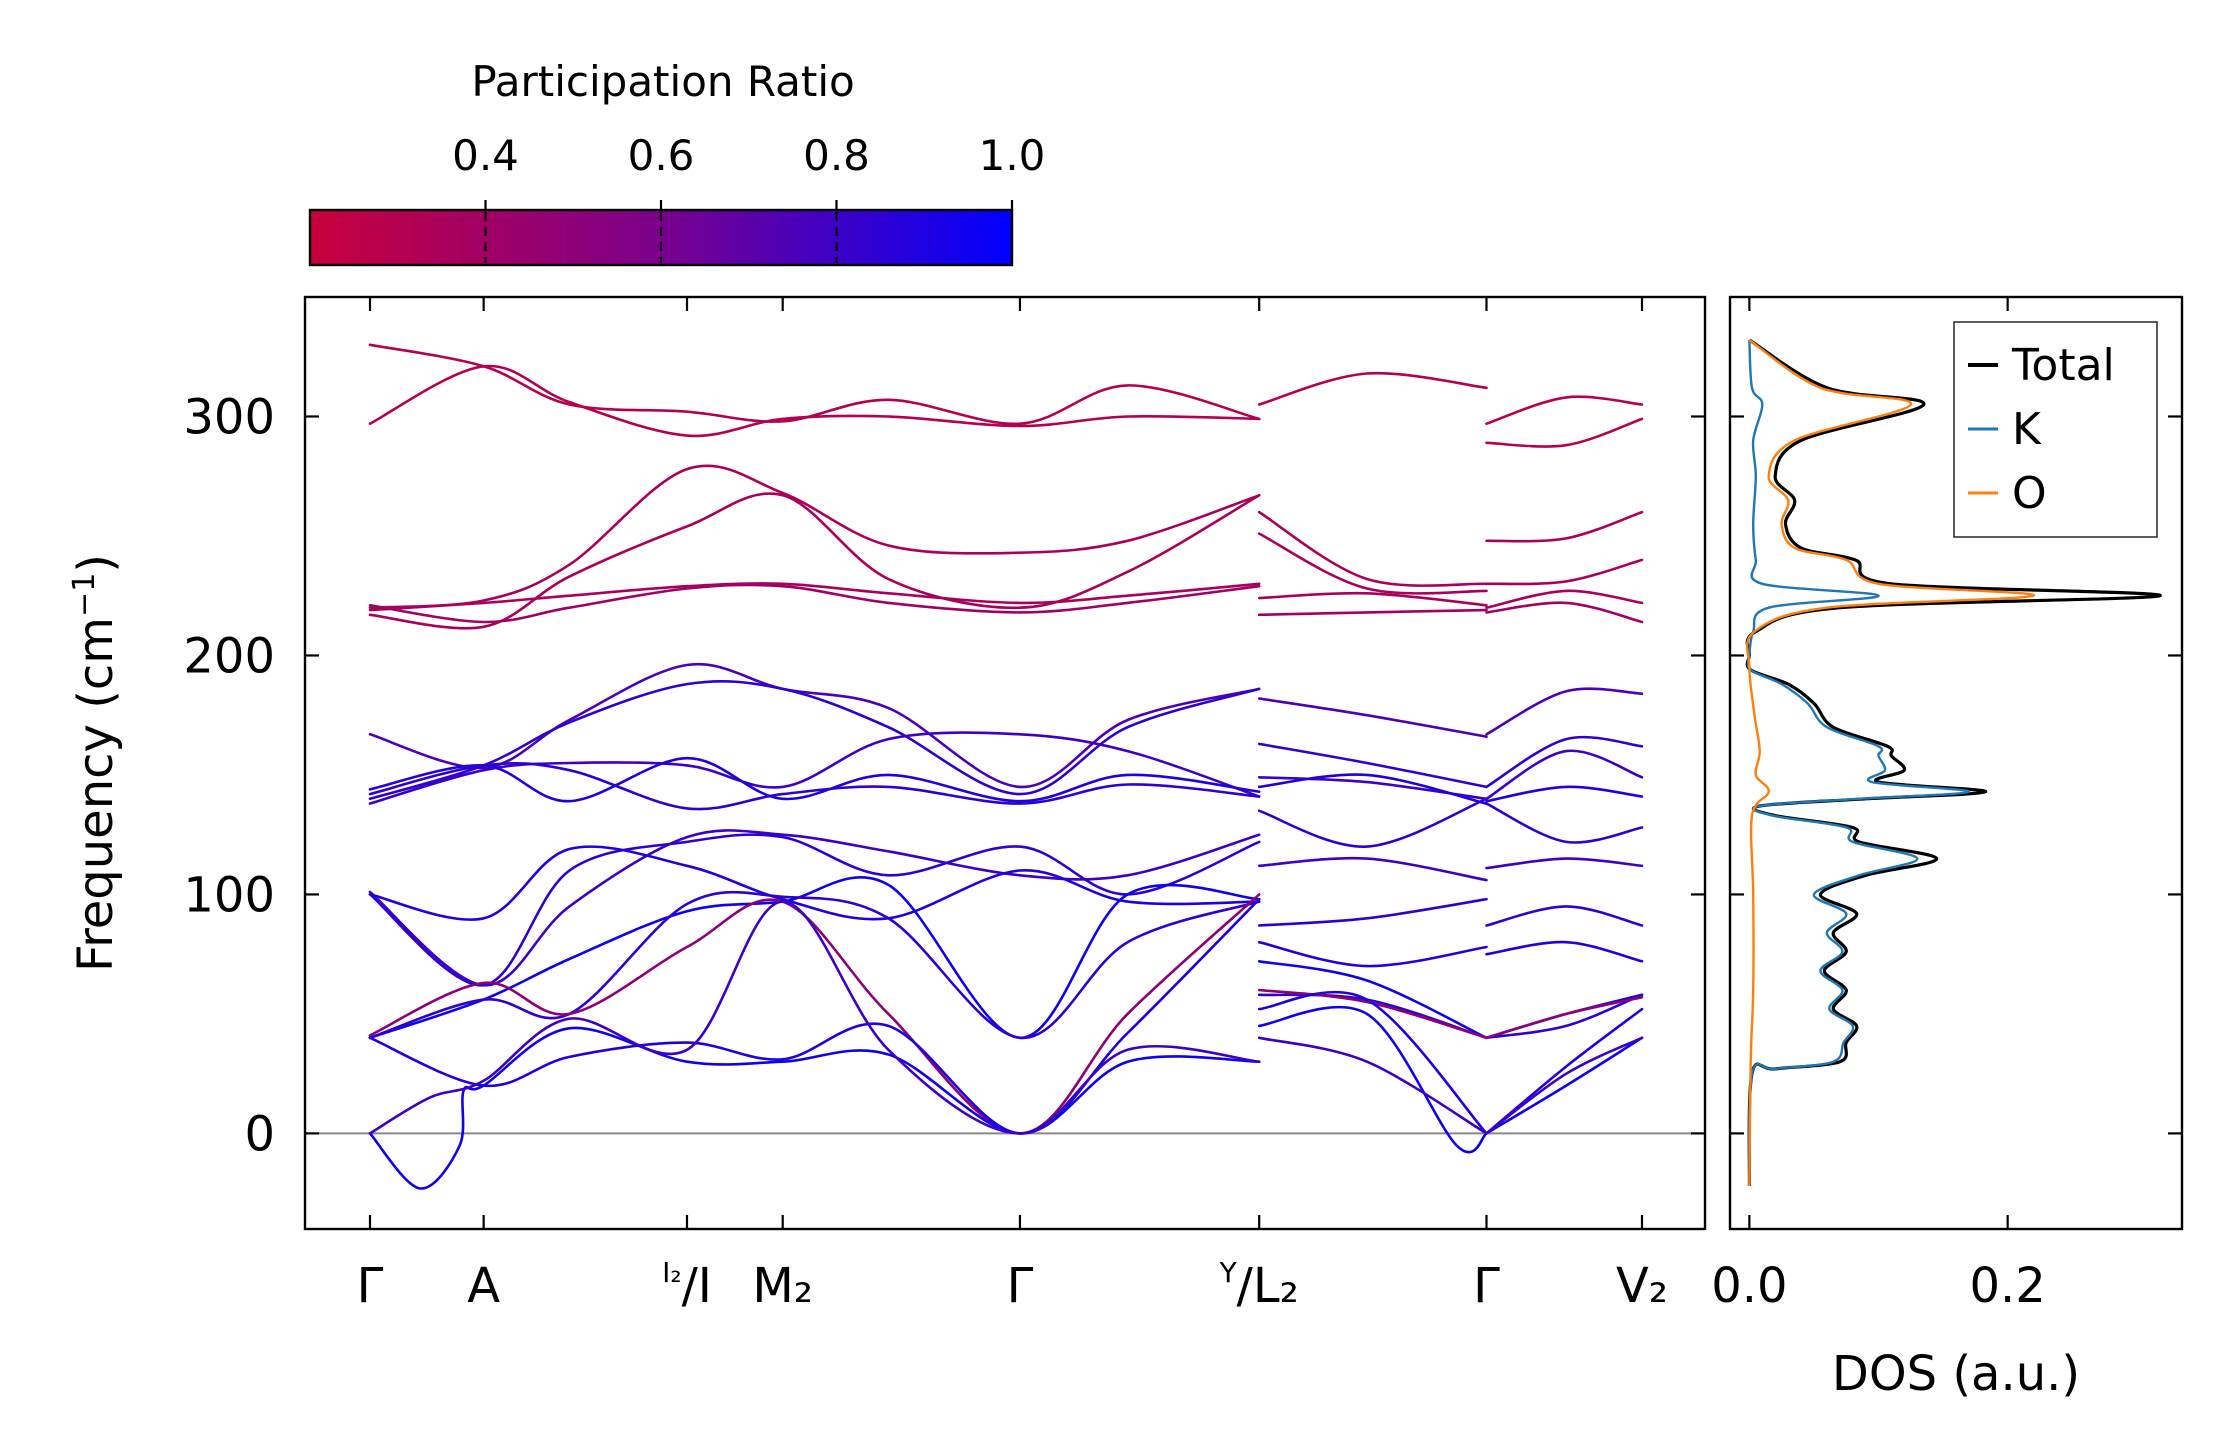  What do you see at coordinates (1956, 1374) in the screenshot?
I see `dos-axis-label: DOS (a.u.)` at bounding box center [1956, 1374].